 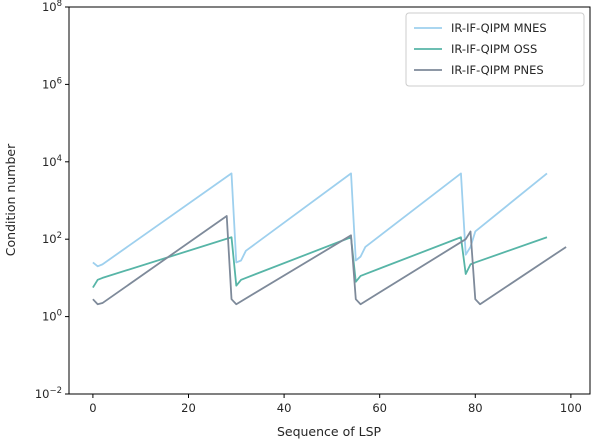 I want to click on legend-box, so click(x=495, y=49).